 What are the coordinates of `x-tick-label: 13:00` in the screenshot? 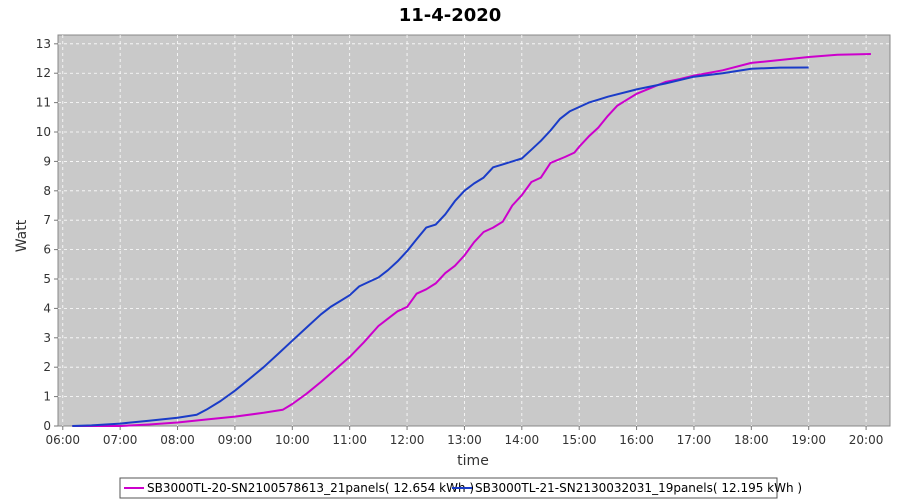 It's located at (464, 440).